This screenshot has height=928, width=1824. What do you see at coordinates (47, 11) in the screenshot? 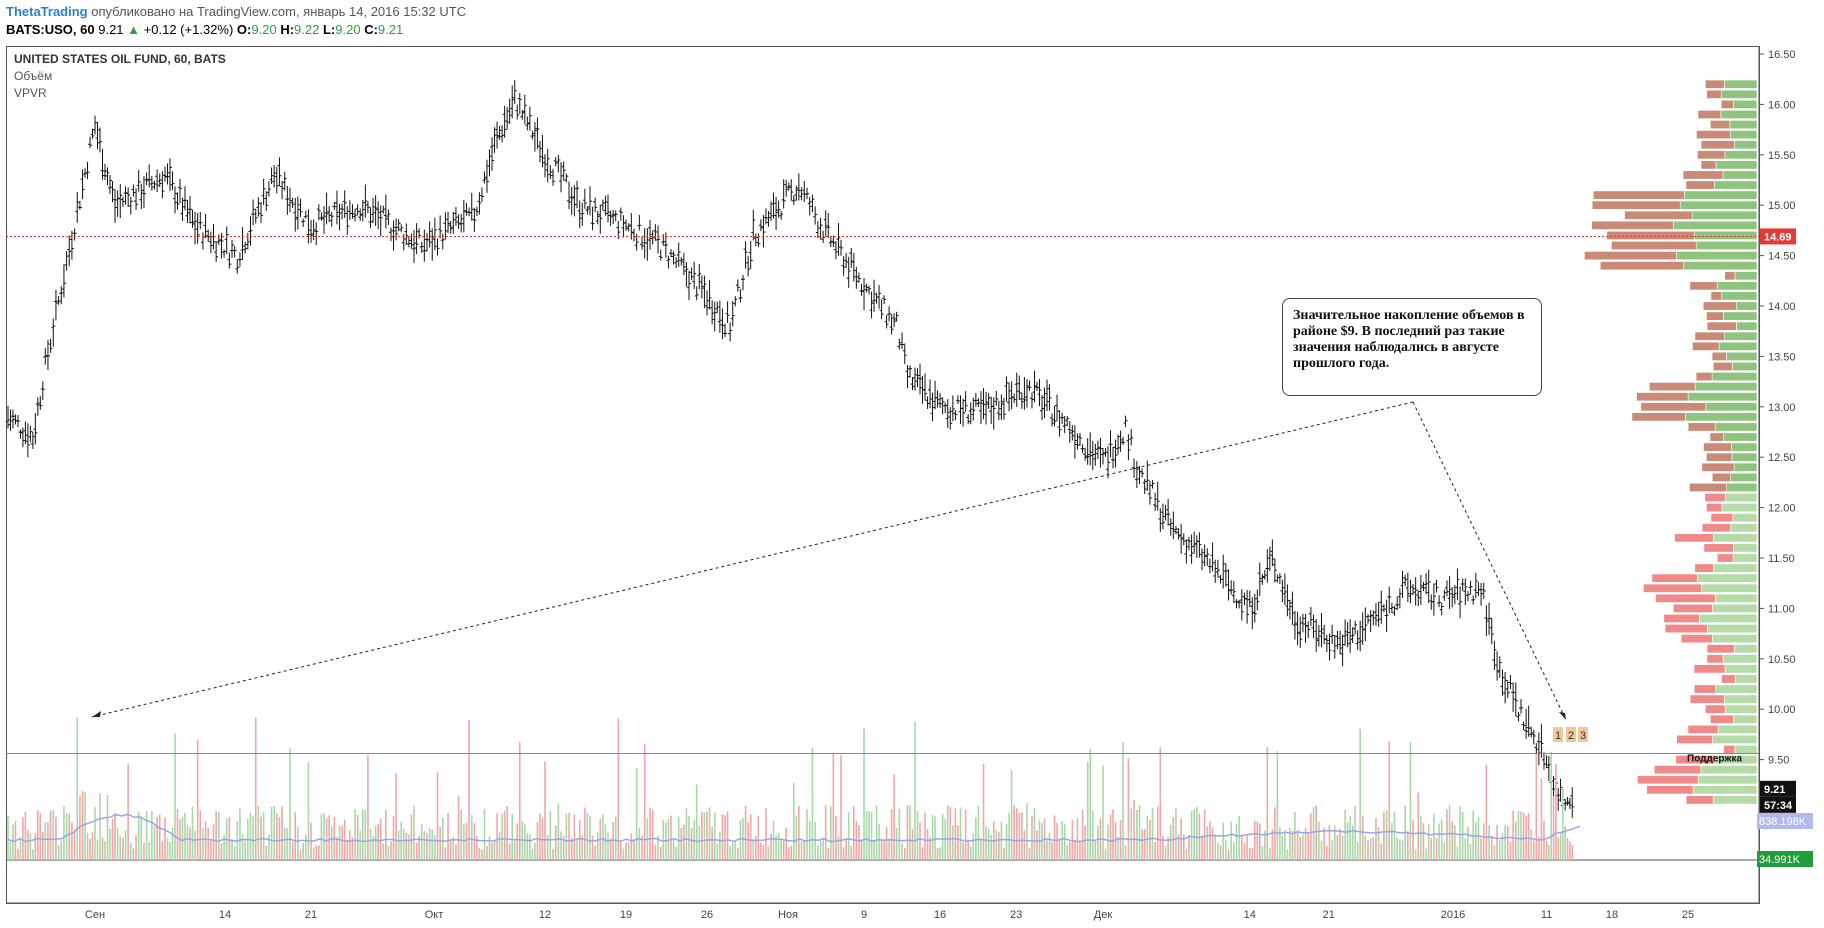
I see `author-link: ThetaTrading` at bounding box center [47, 11].